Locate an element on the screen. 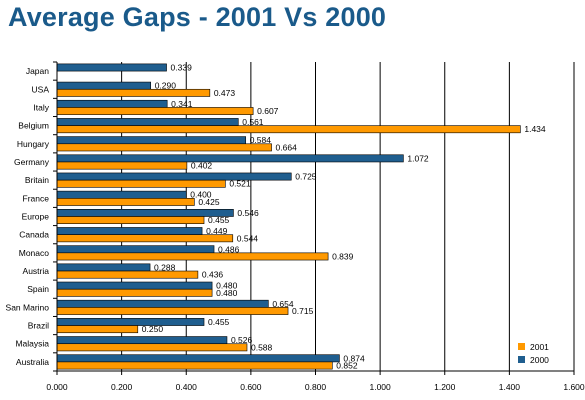  category-label: Spain is located at coordinates (38, 289).